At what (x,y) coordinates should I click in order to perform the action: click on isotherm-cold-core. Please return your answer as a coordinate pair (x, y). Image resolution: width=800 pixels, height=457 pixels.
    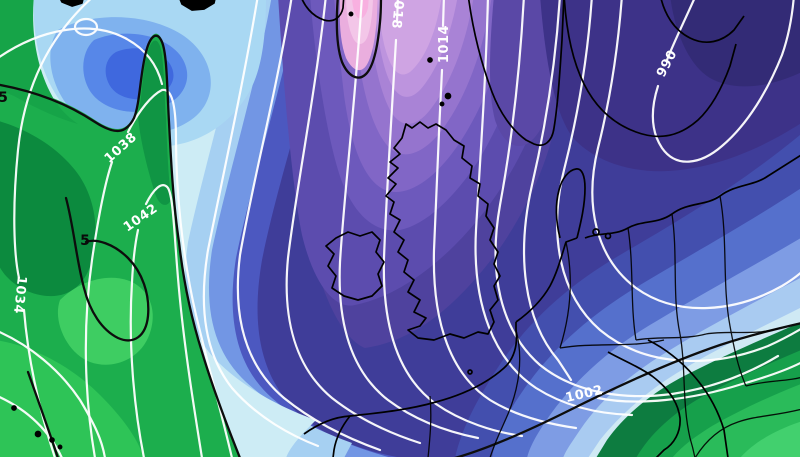
    Looking at the image, I should click on (359, 39).